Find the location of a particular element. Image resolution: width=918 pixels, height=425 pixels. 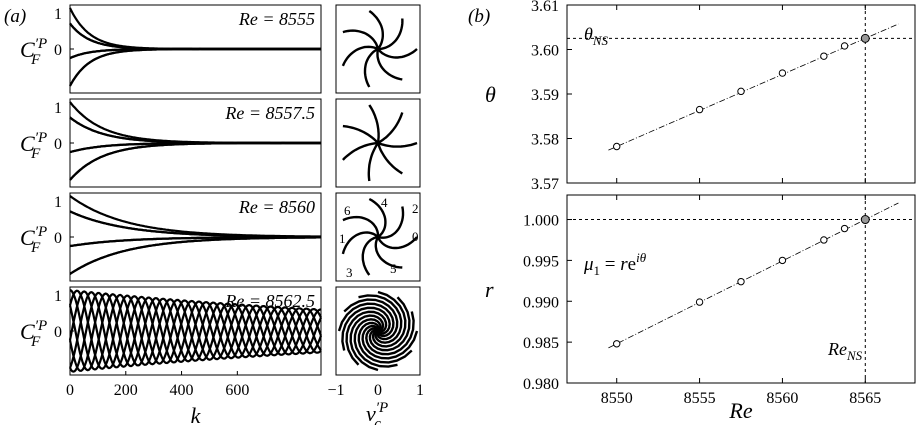

y-tick-label: 3.59 is located at coordinates (545, 95).